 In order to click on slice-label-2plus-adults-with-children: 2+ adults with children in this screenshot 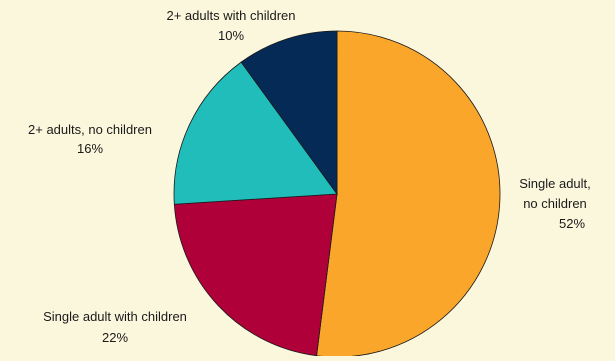, I will do `click(231, 15)`.